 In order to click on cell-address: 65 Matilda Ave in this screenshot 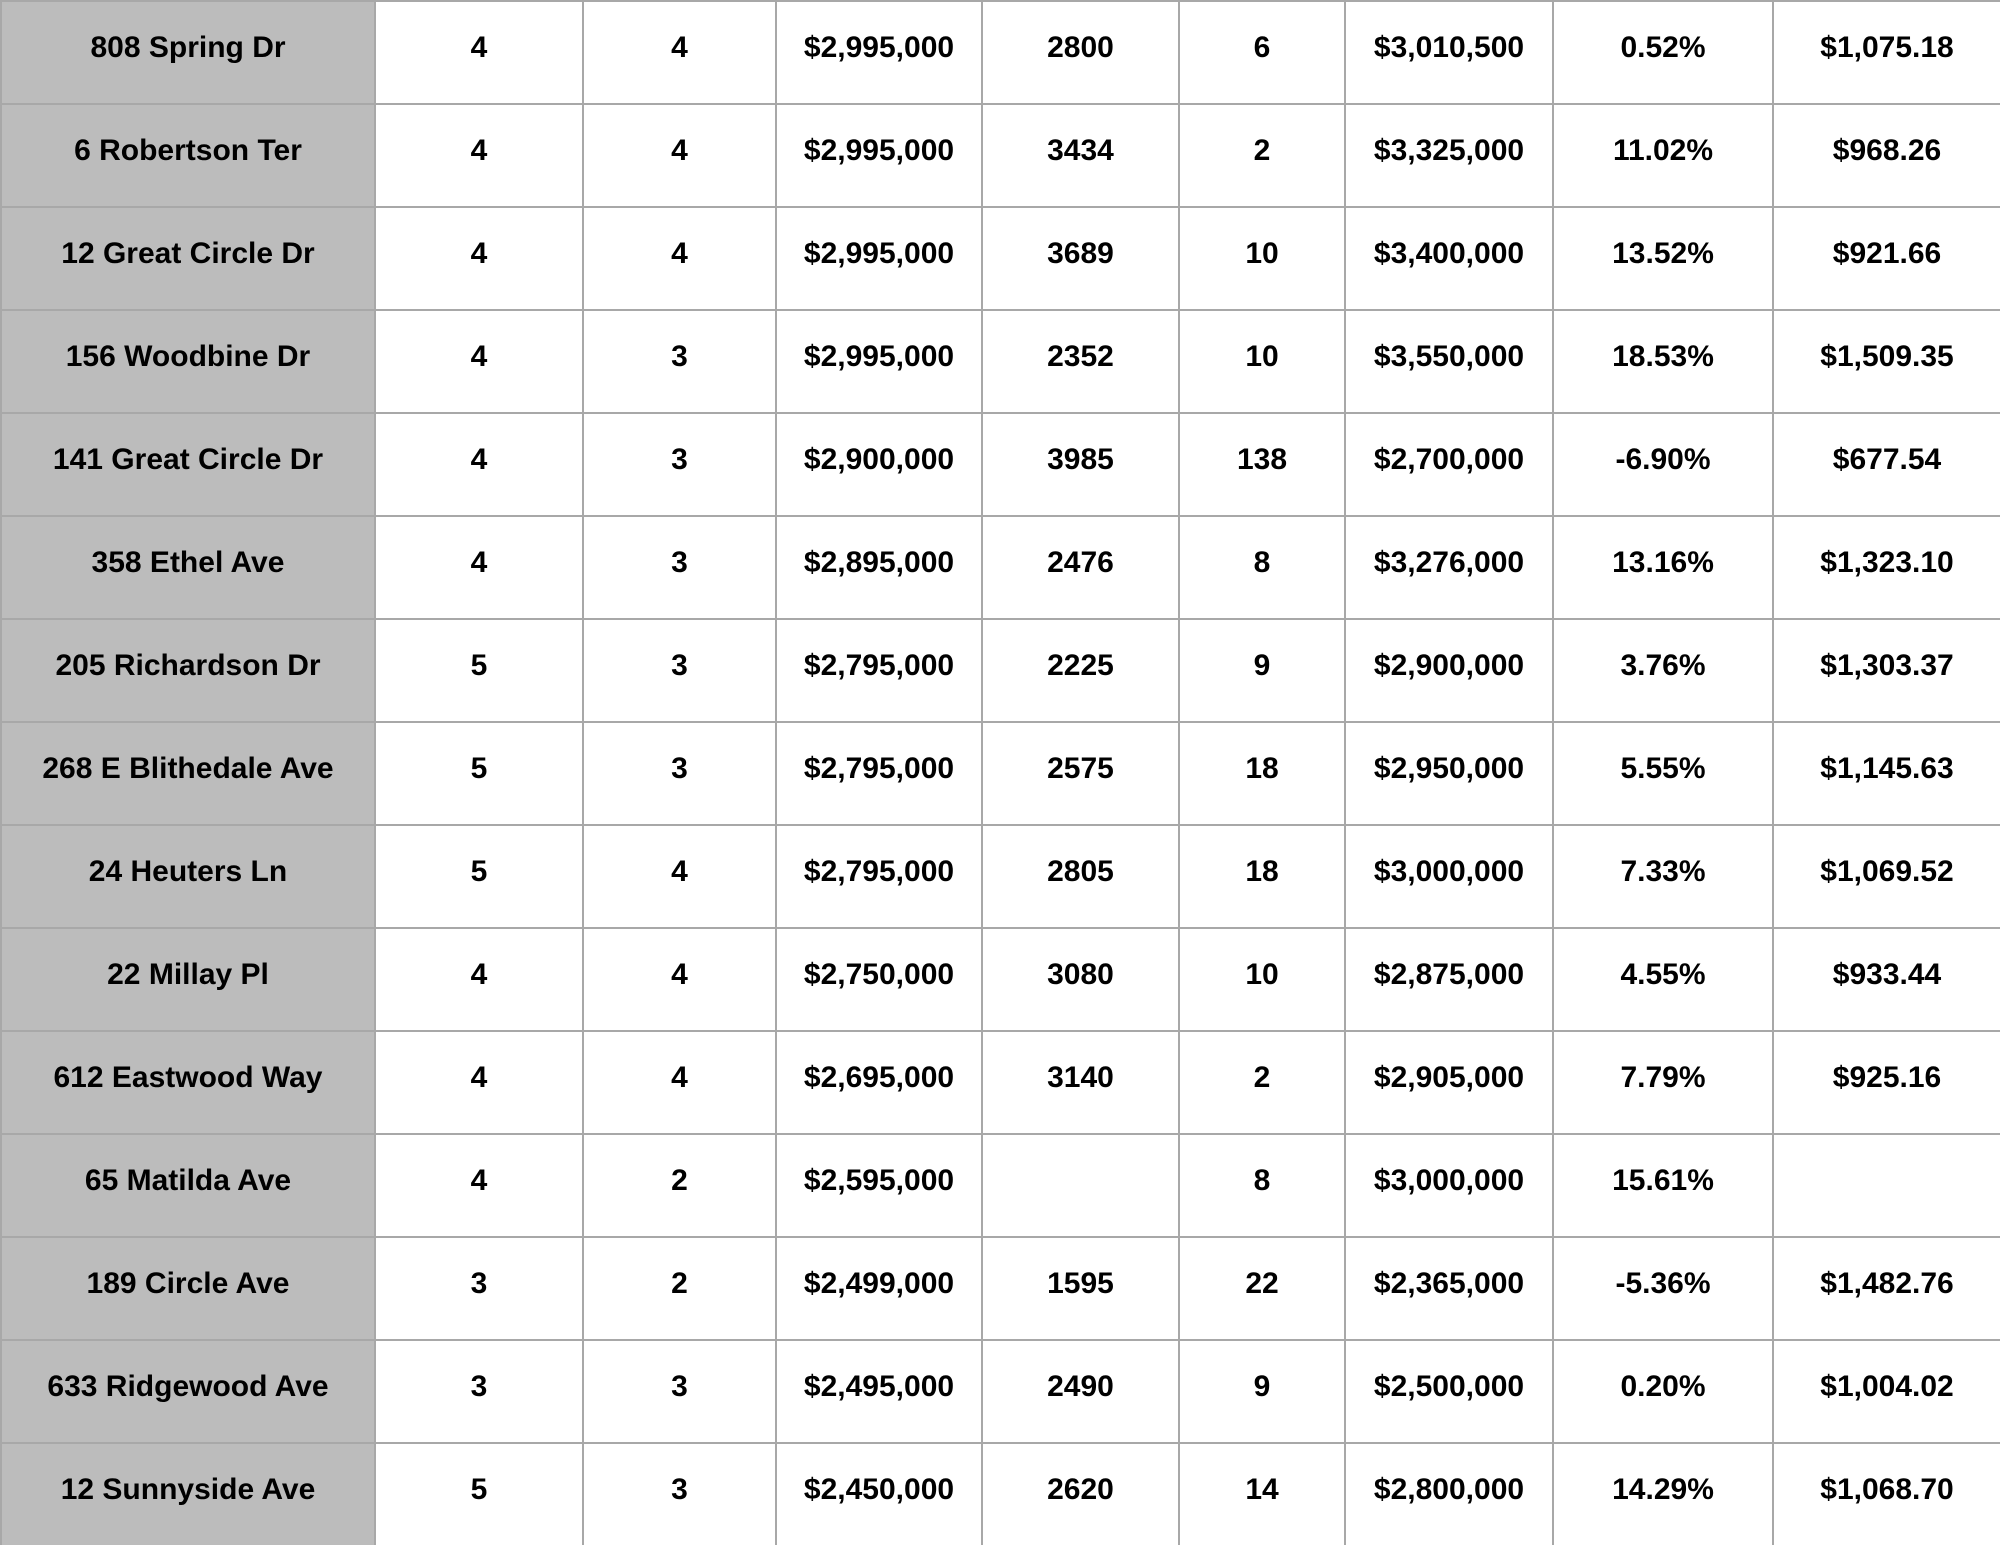, I will do `click(188, 1185)`.